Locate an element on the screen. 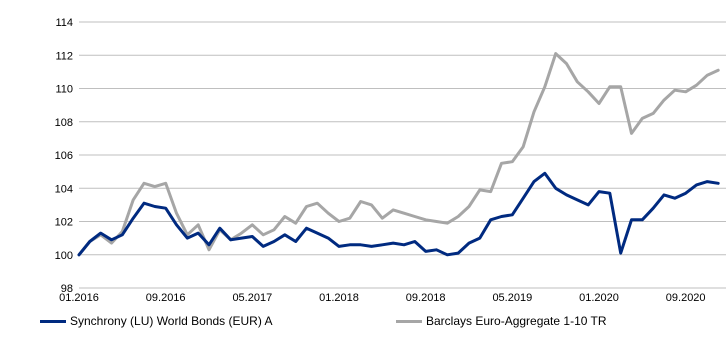 The image size is (727, 338). x-tick-label: 09.2016 is located at coordinates (166, 298).